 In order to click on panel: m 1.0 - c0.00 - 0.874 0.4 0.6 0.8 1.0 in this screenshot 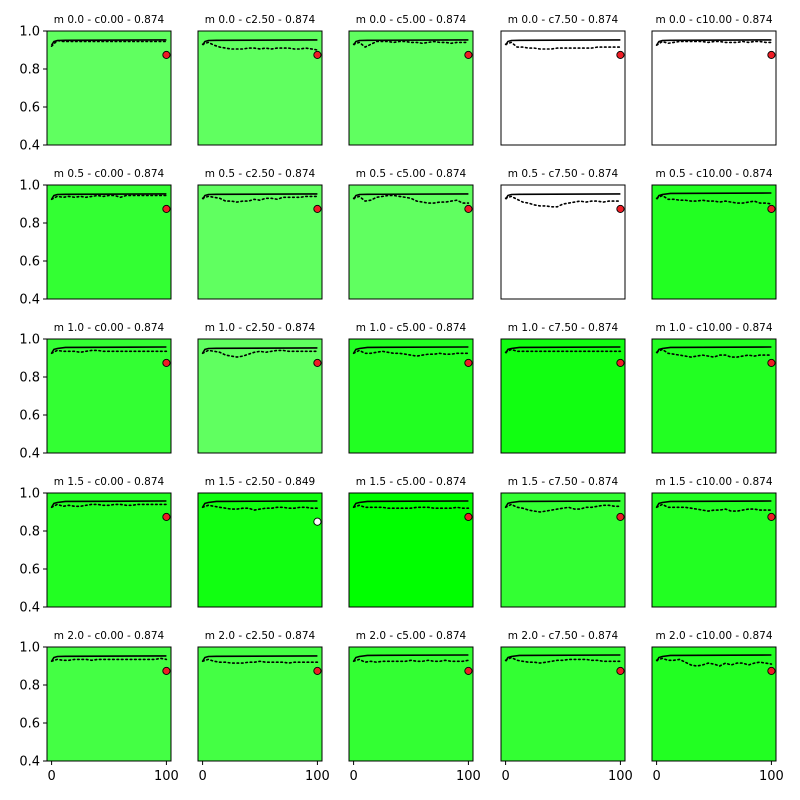, I will do `click(95, 392)`.